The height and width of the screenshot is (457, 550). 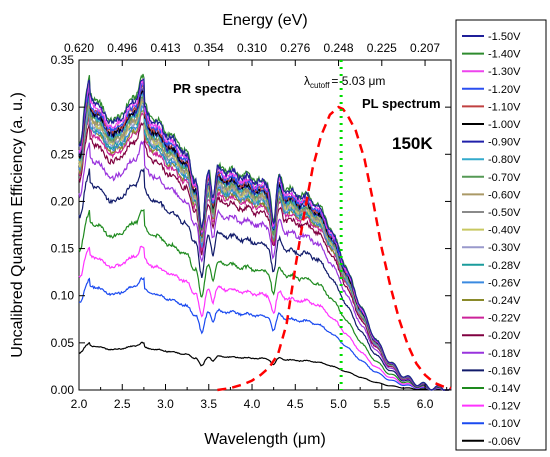 I want to click on y-tick-label: 0.15, so click(x=63, y=249).